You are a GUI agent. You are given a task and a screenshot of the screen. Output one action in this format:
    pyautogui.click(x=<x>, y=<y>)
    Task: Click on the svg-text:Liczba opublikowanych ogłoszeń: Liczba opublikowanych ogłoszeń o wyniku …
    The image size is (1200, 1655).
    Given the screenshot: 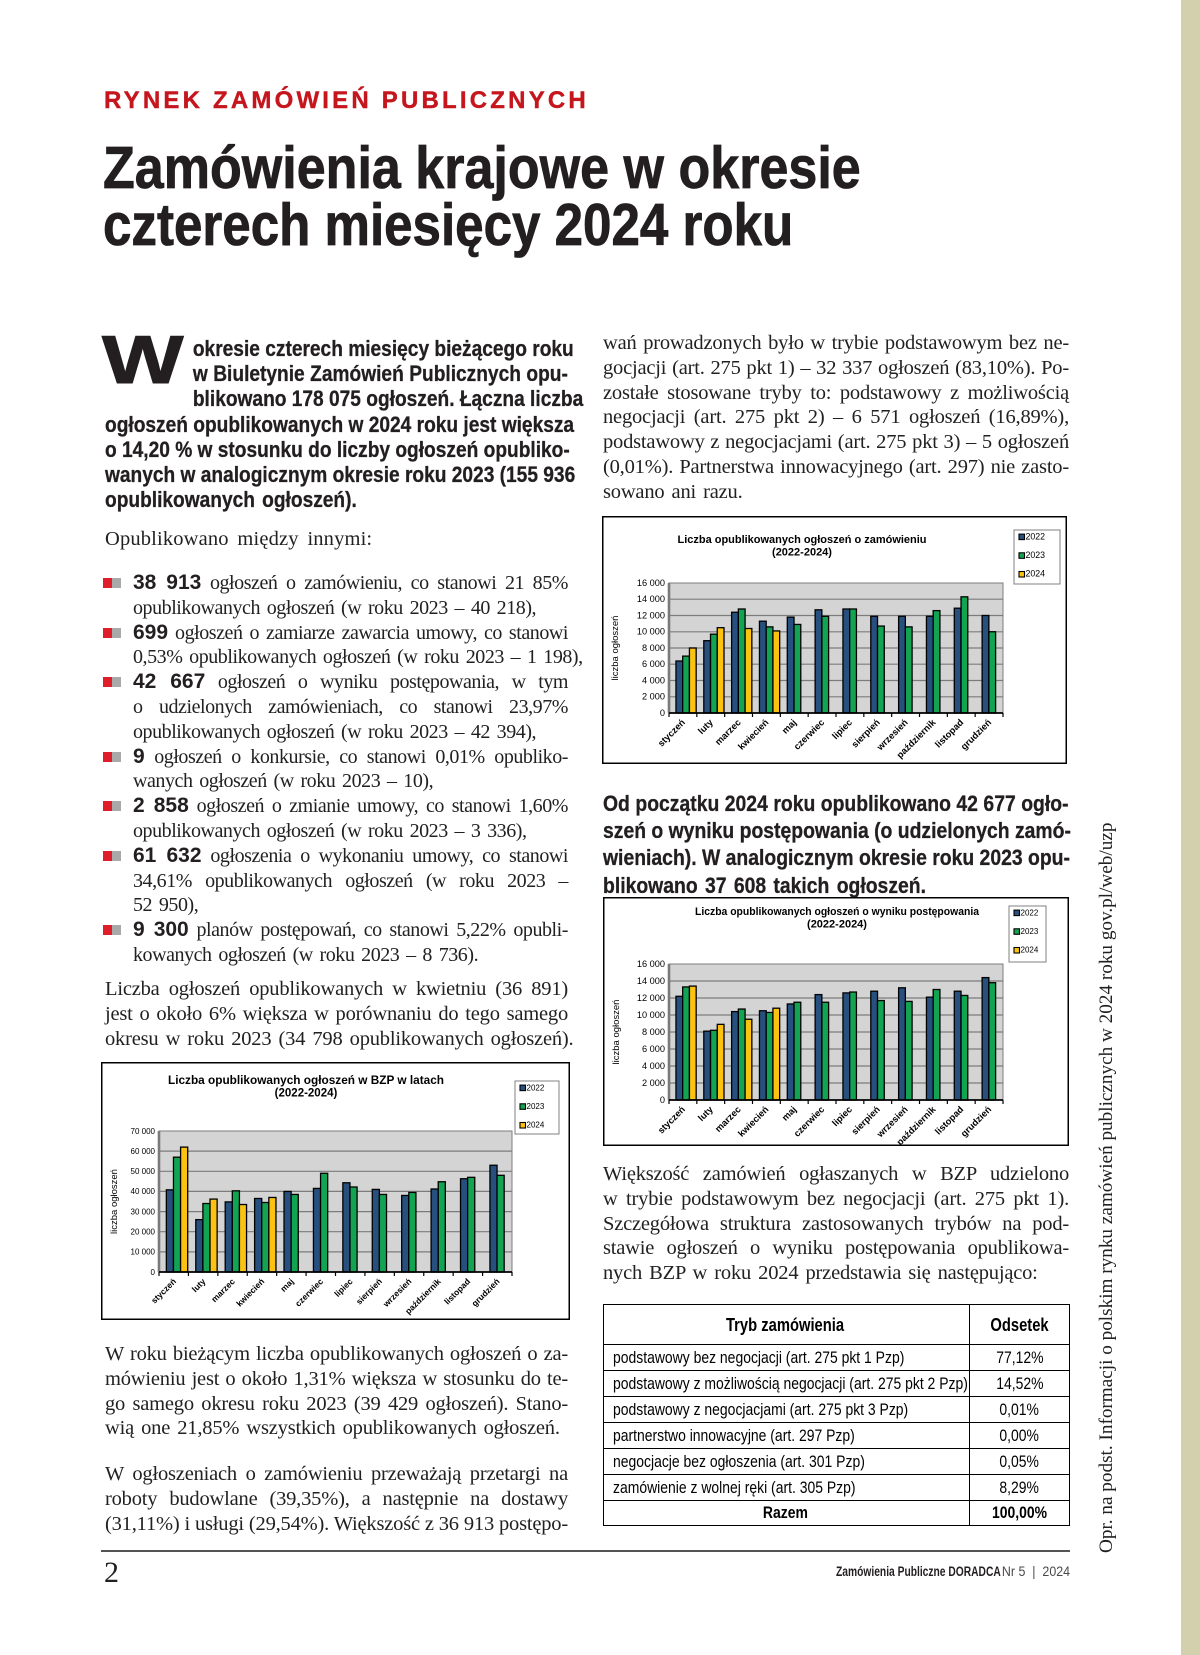 What is the action you would take?
    pyautogui.click(x=837, y=912)
    